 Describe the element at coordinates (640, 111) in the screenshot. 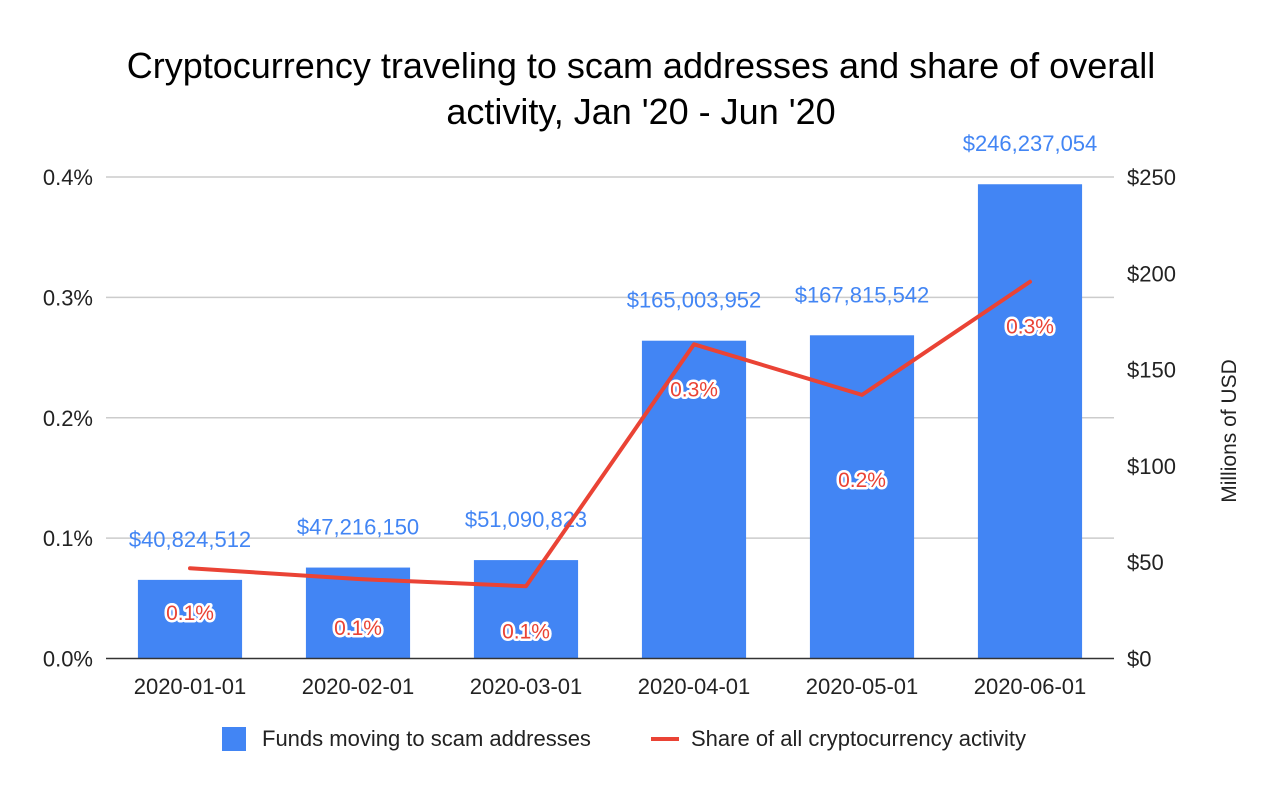

I see `chart-title-line-2: activity, Jan '20 - Jun '20` at that location.